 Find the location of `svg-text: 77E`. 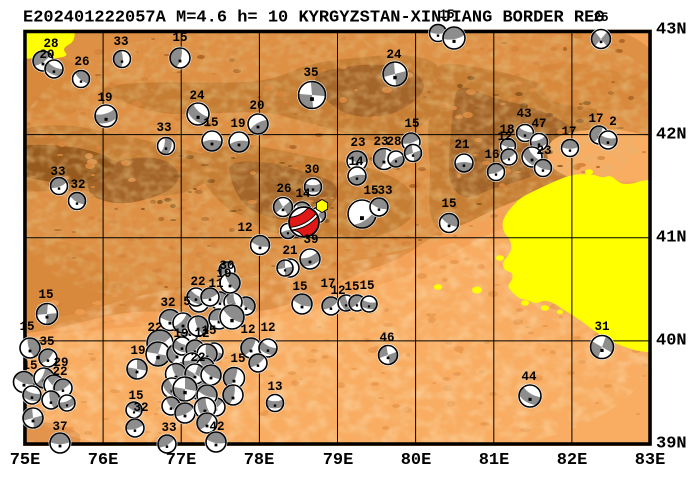

svg-text: 77E is located at coordinates (181, 460).